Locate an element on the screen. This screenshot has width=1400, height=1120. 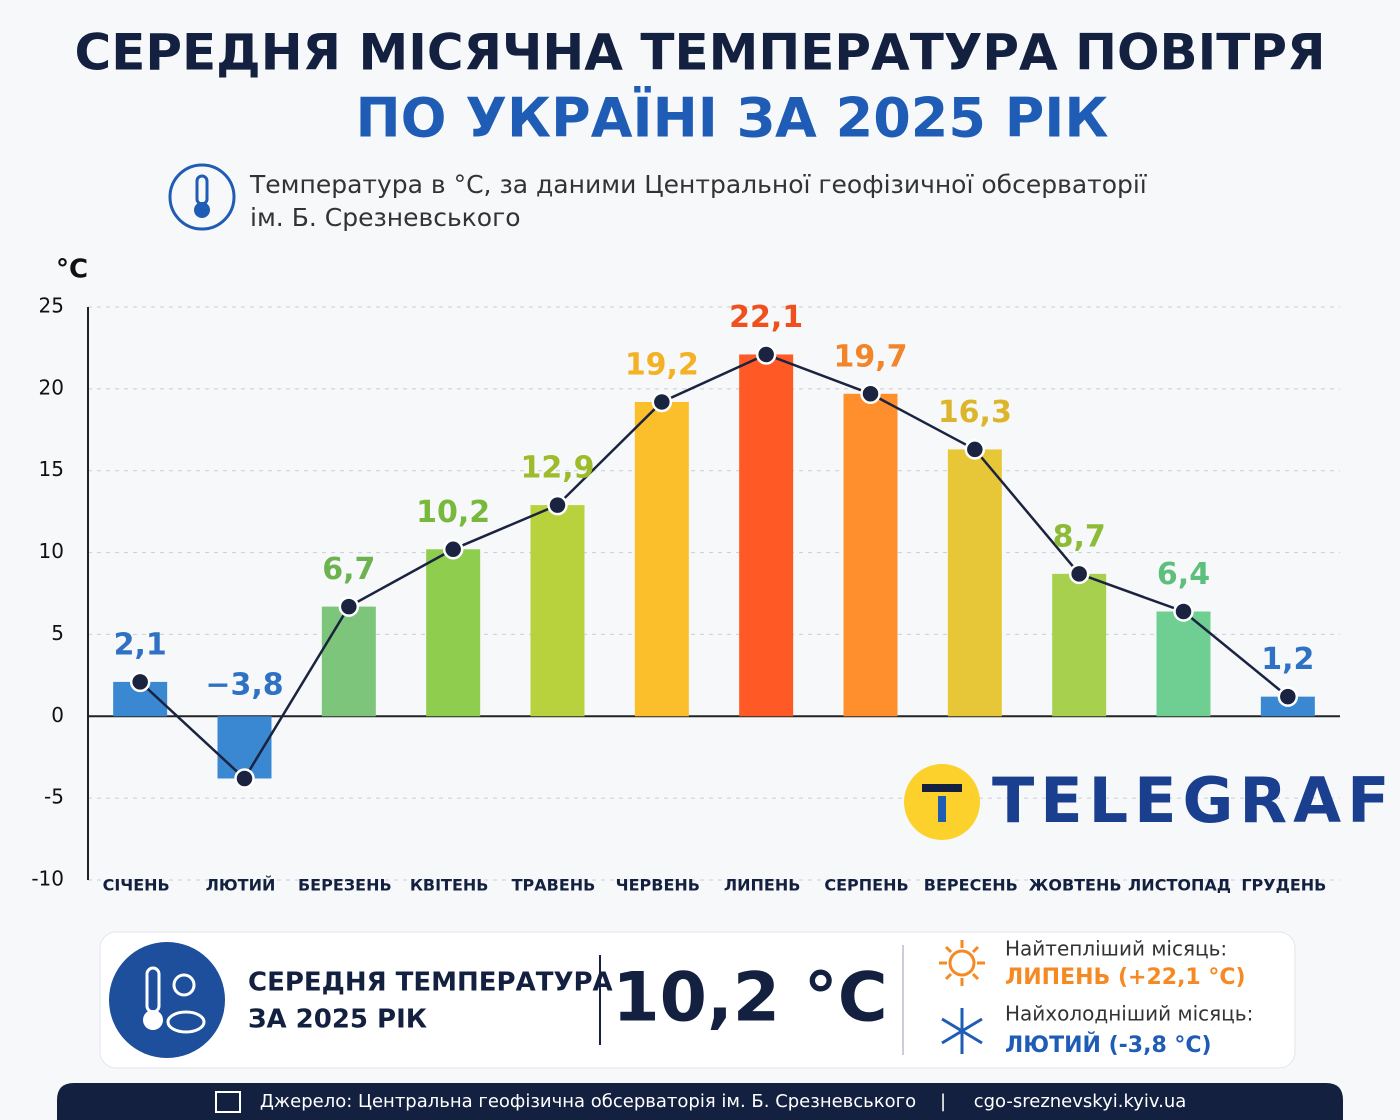
x-tick-label: ТРАВЕНЬ is located at coordinates (554, 885).